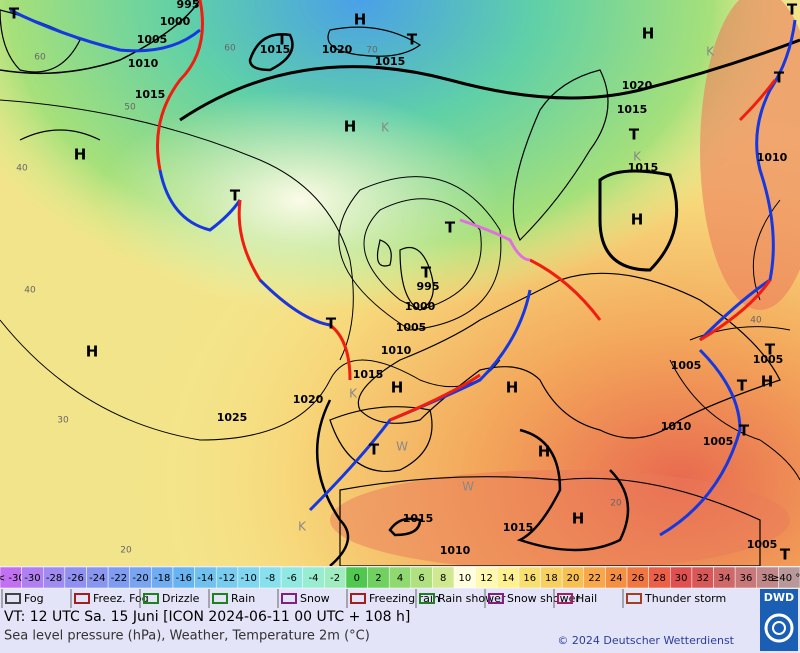  Describe the element at coordinates (402, 447) in the screenshot. I see `minor-label: W` at that location.